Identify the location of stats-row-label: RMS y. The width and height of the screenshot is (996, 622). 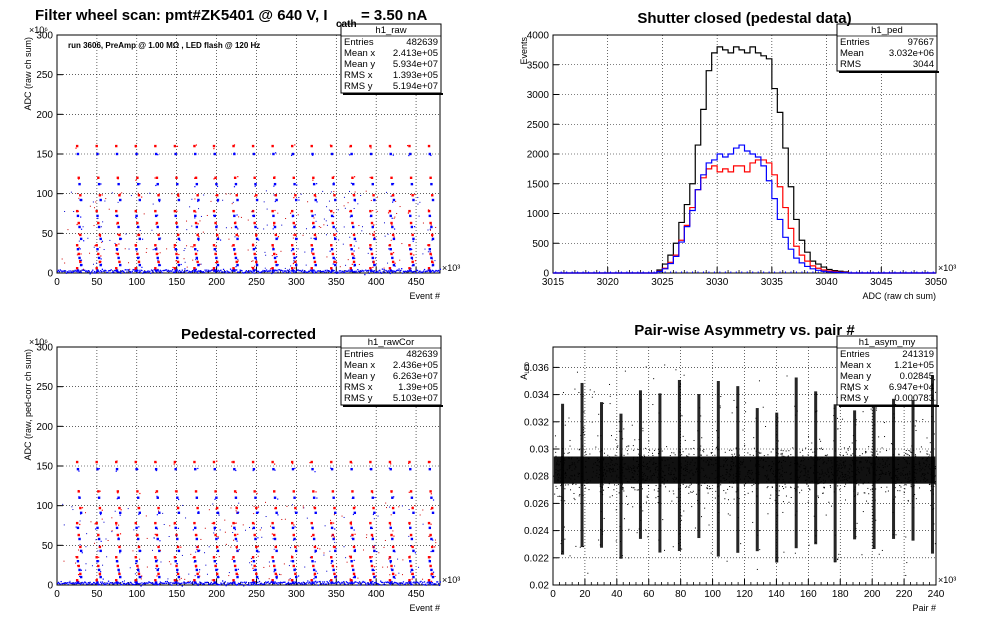
(358, 86).